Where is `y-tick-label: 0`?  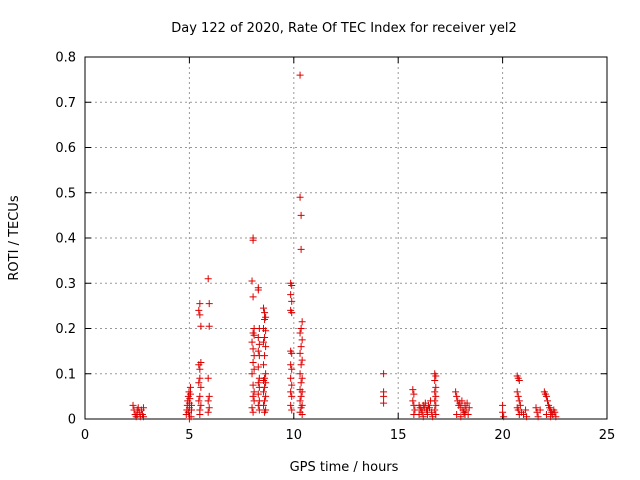 y-tick-label: 0 is located at coordinates (72, 420).